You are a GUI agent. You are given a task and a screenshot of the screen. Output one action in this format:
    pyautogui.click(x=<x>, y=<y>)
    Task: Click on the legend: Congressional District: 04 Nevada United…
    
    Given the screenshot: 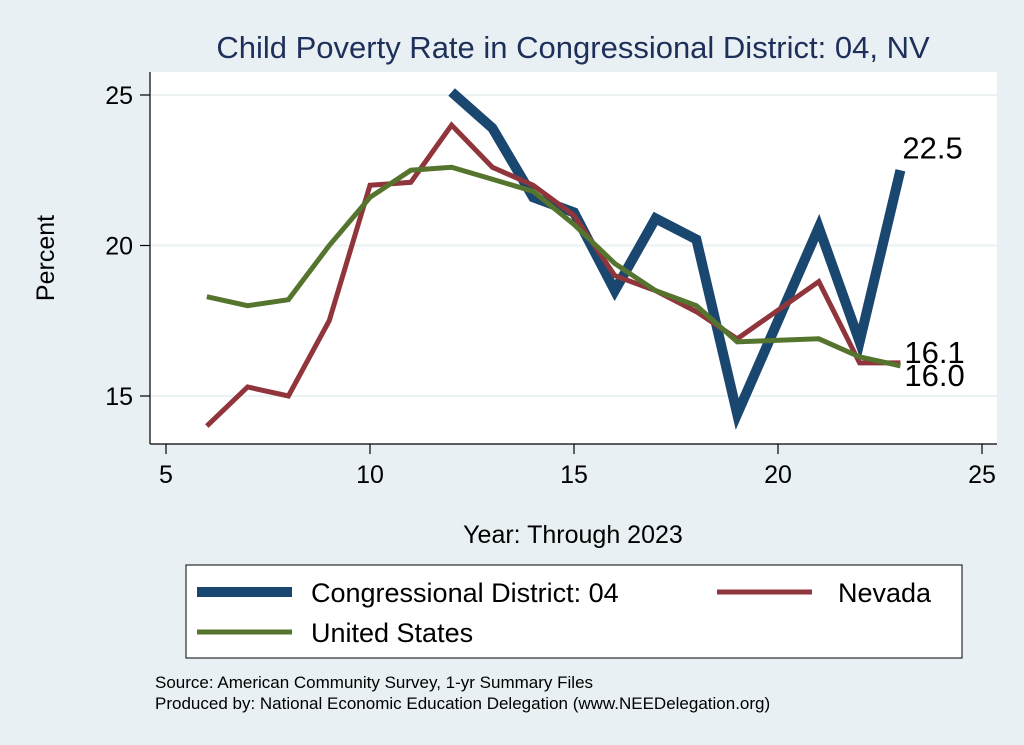 What is the action you would take?
    pyautogui.click(x=574, y=611)
    